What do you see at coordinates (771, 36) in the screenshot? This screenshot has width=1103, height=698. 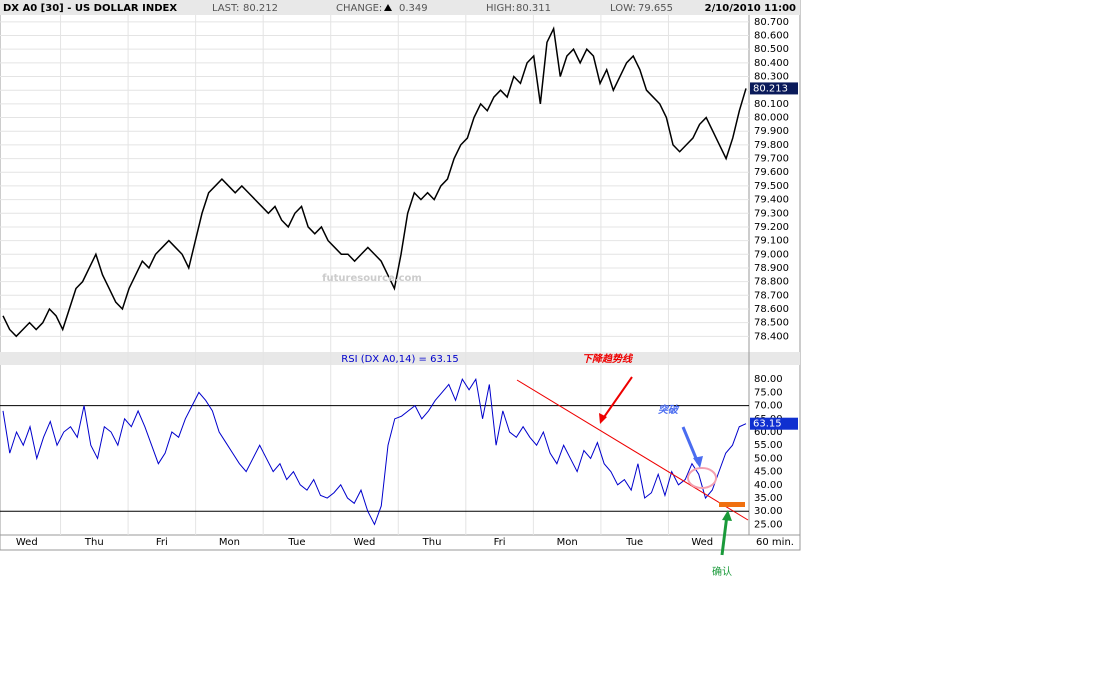 I see `y-tick-label: 80.600` at bounding box center [771, 36].